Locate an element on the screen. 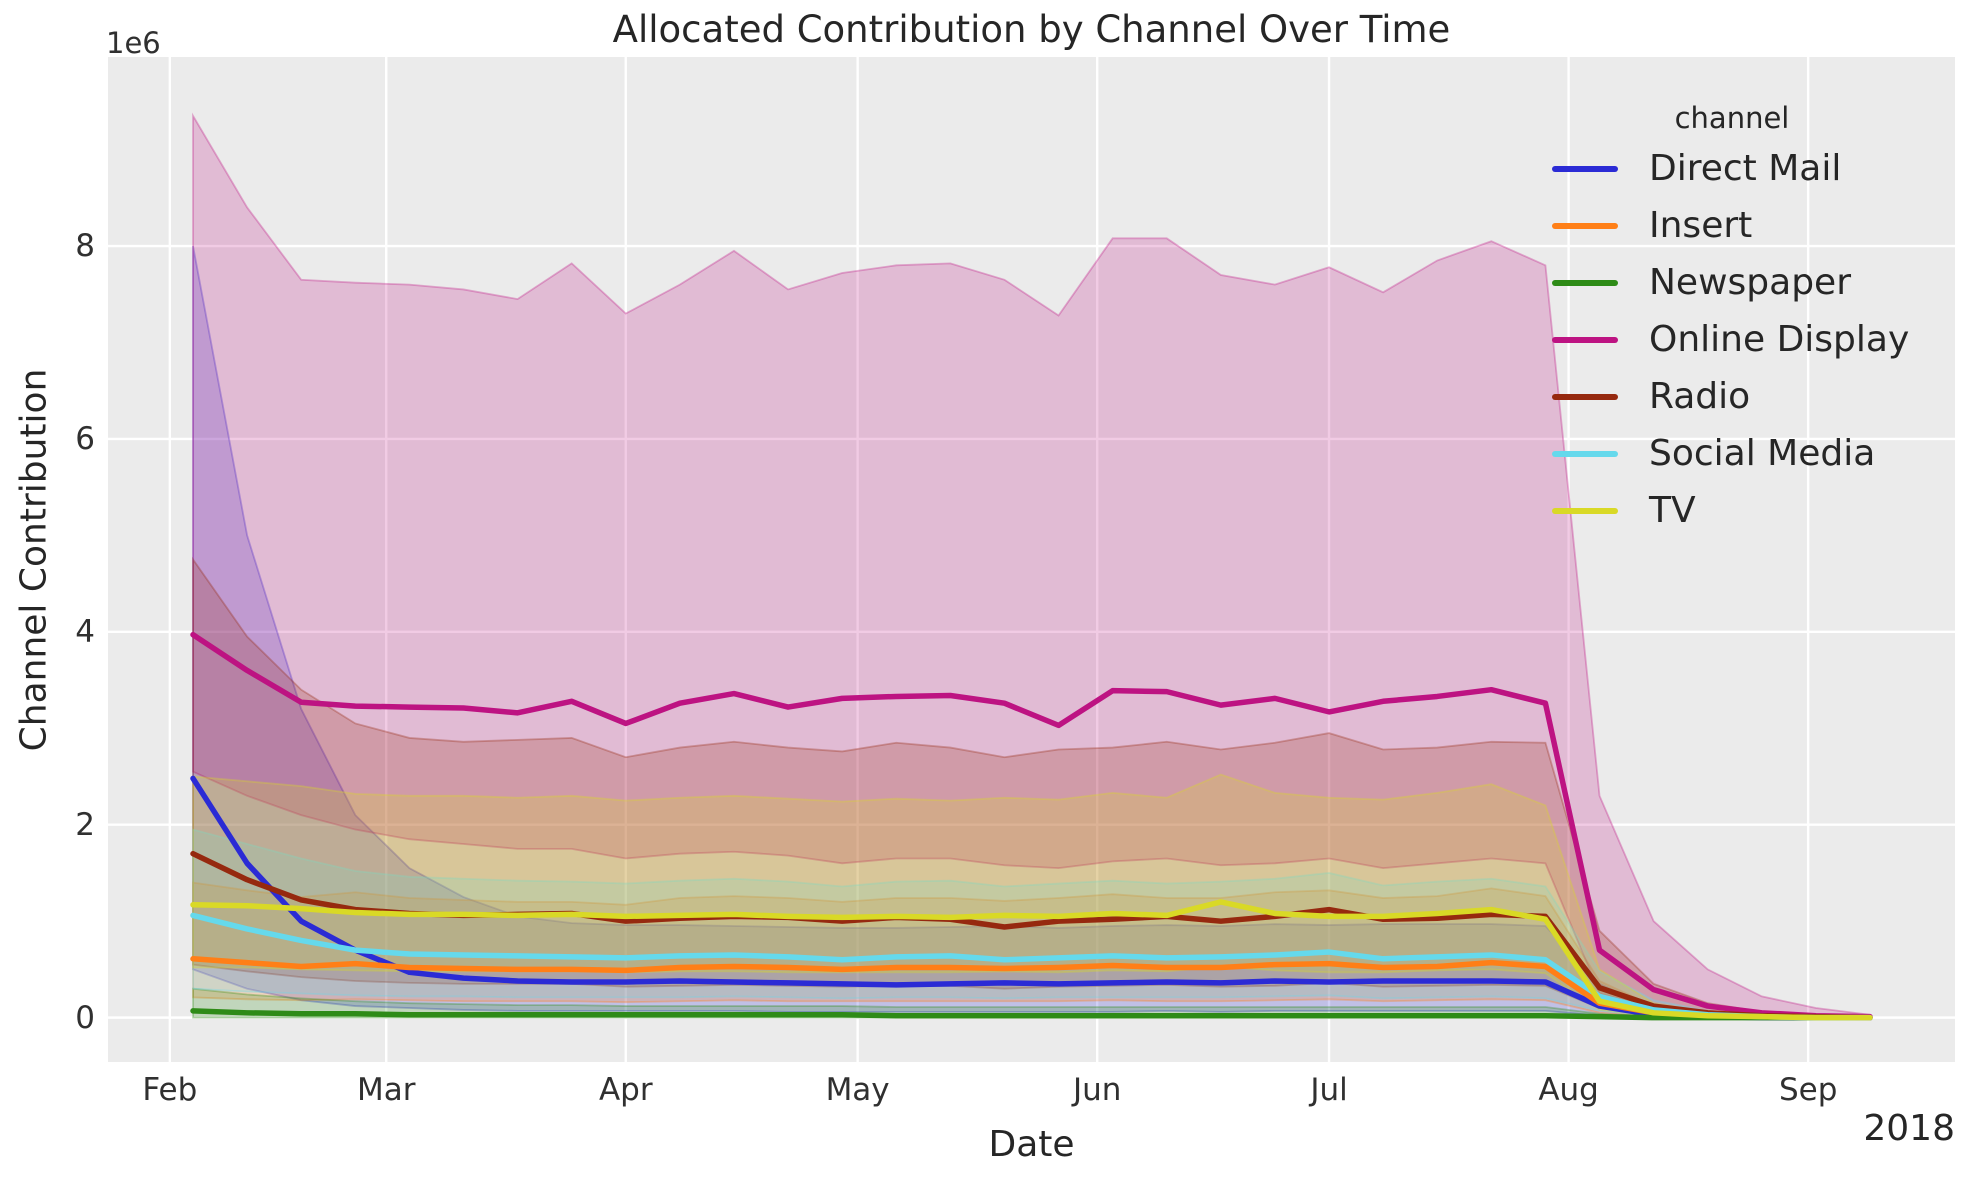 This screenshot has height=1184, width=1982. y-axis-offset-text: 1e6 is located at coordinates (133, 43).